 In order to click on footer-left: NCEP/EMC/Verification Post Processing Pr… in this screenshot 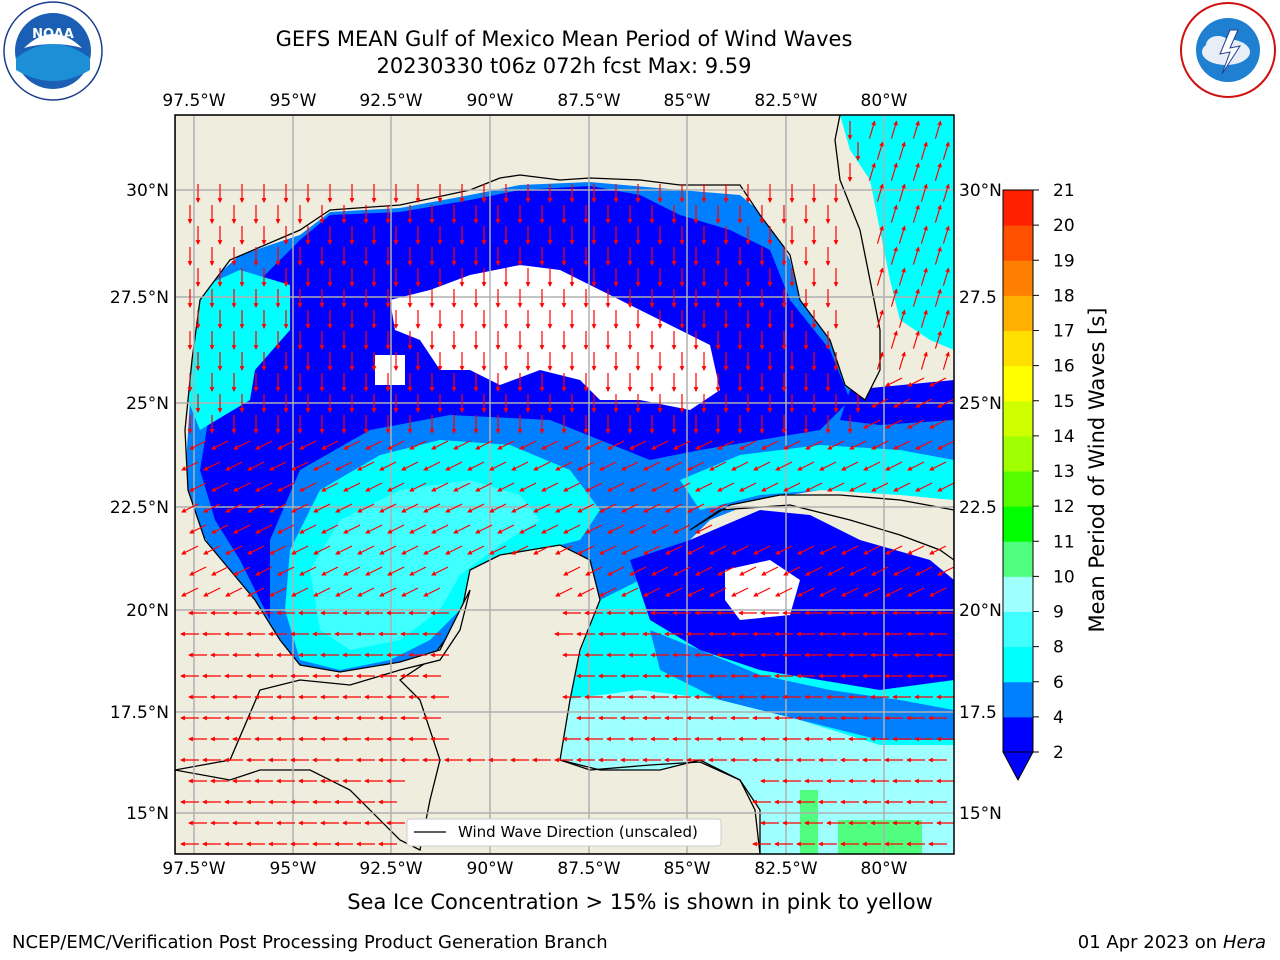, I will do `click(310, 942)`.